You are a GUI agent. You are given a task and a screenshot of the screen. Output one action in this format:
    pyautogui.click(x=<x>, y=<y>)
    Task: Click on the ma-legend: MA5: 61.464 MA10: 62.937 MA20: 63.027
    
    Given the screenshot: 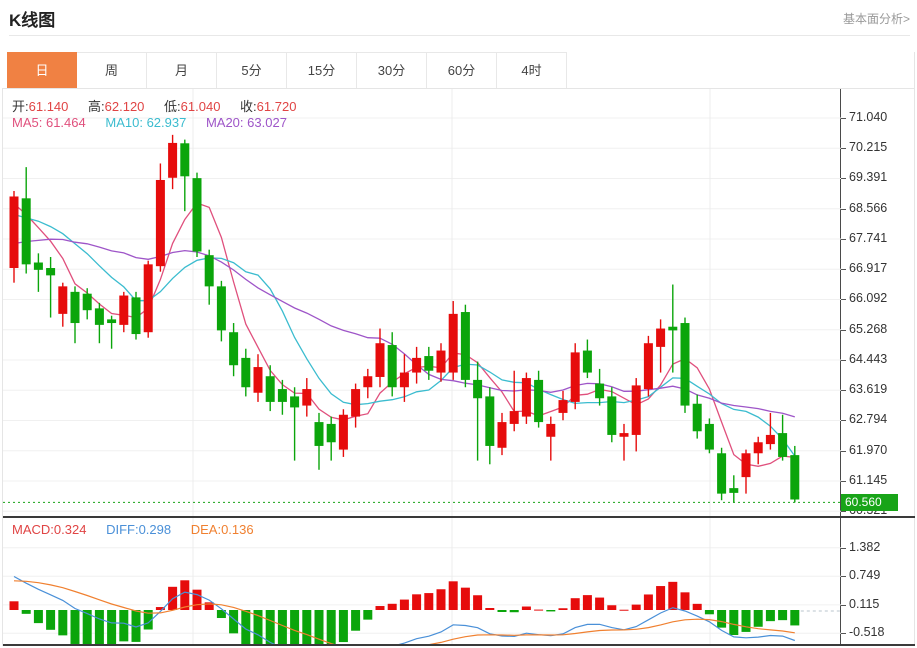 What is the action you would take?
    pyautogui.click(x=157, y=122)
    